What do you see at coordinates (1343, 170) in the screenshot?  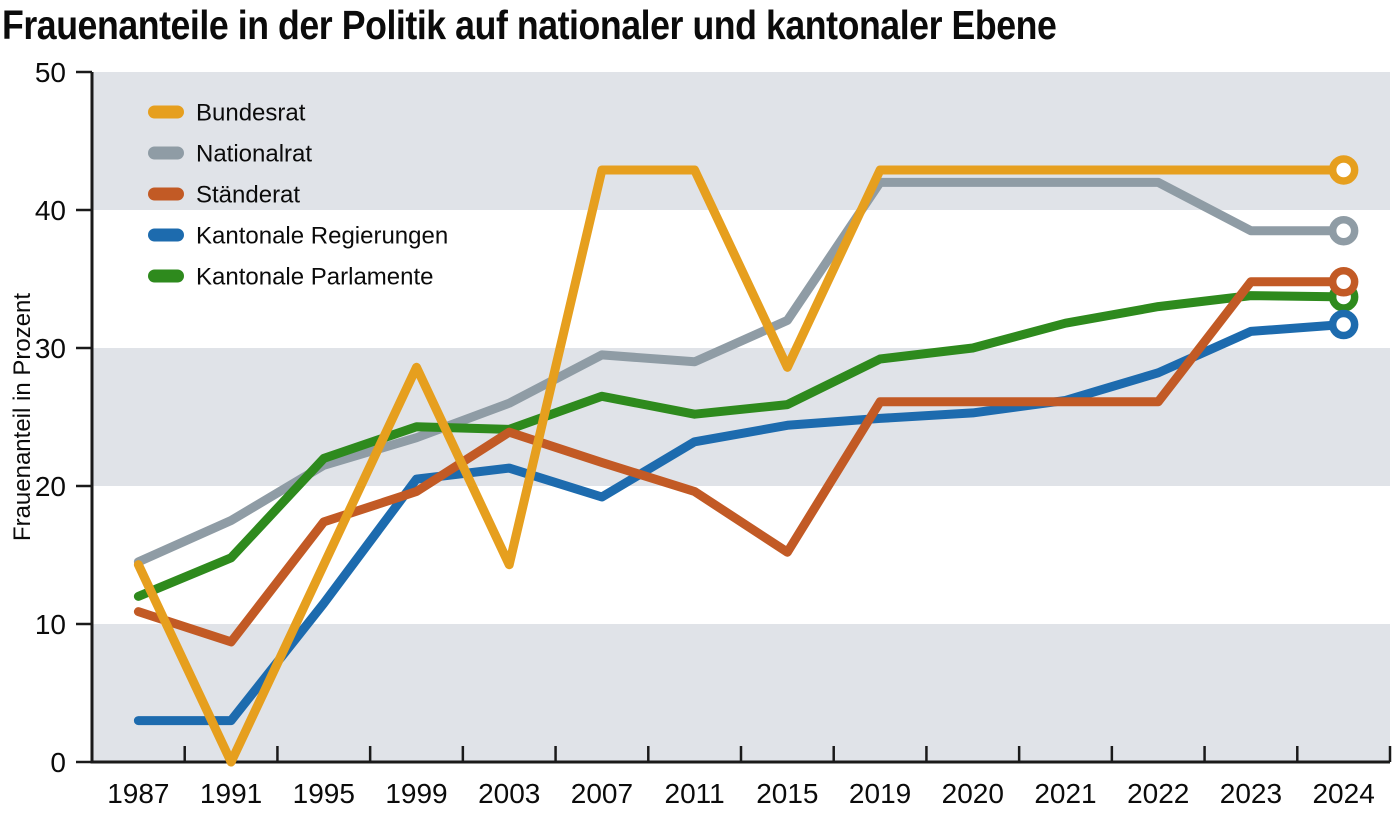 I see `series-endpoint-bundesrat` at bounding box center [1343, 170].